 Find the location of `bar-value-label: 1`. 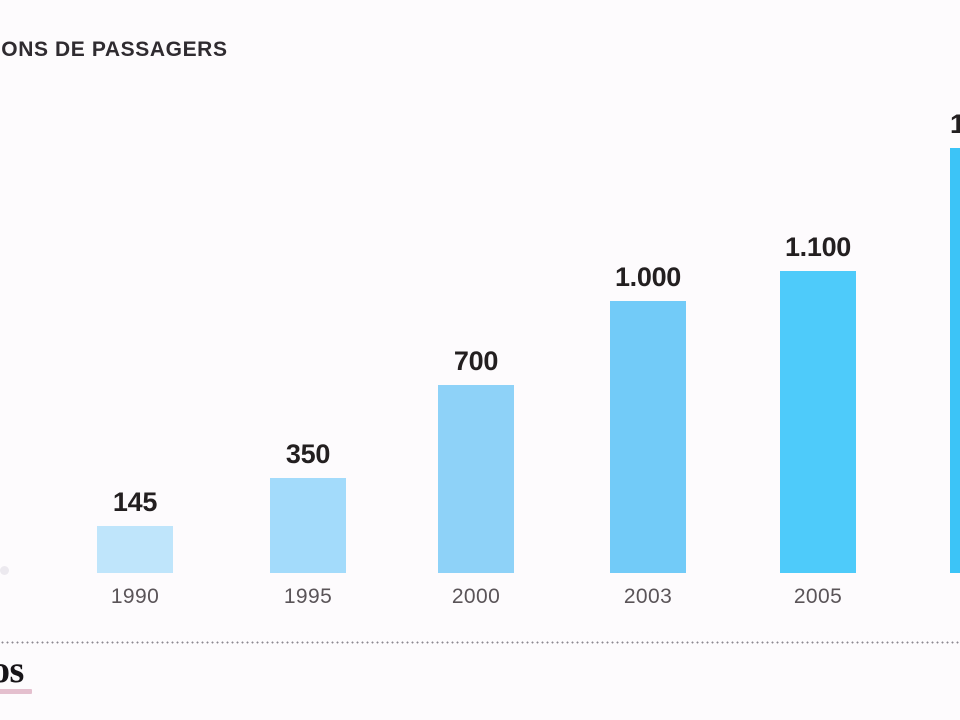

bar-value-label: 1 is located at coordinates (955, 124).